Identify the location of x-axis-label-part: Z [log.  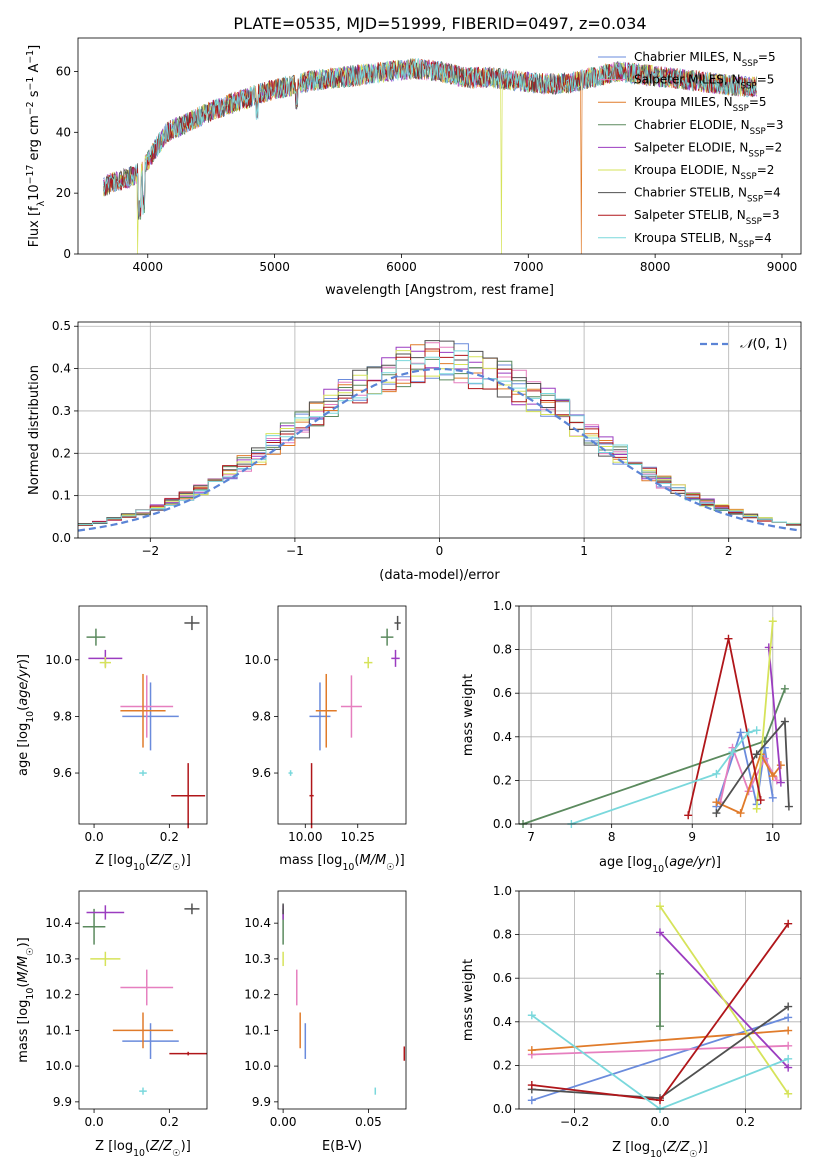
(631, 1147).